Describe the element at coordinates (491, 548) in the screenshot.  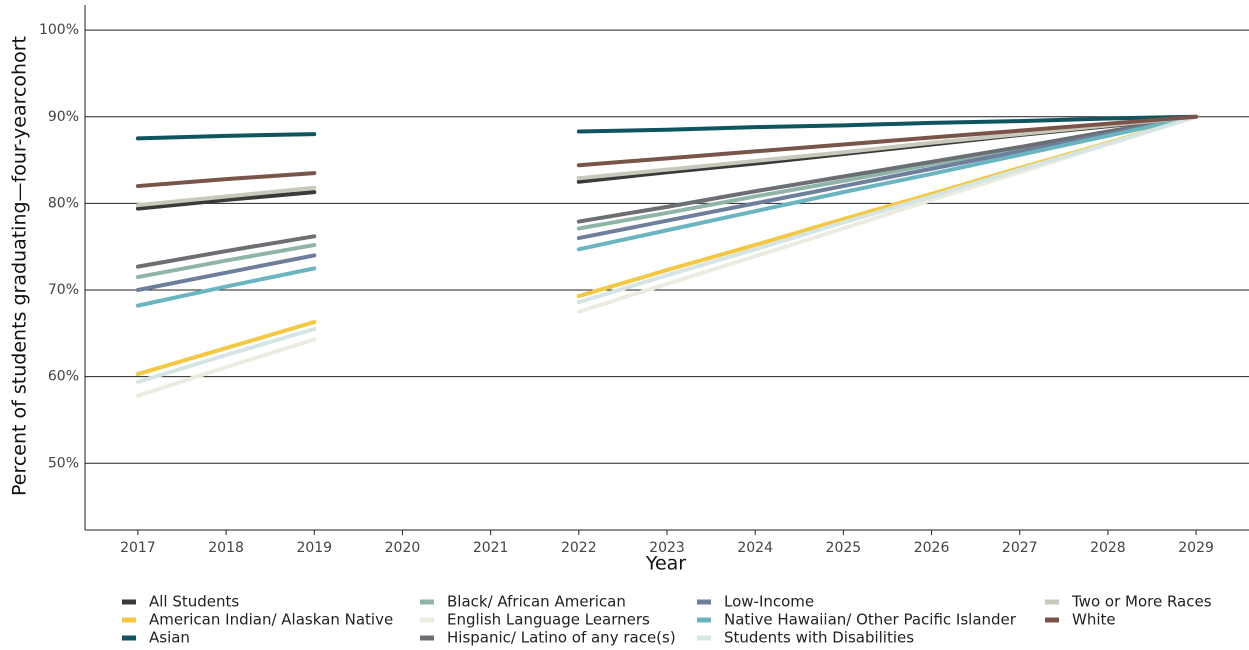
I see `x-tick-label: 2021` at that location.